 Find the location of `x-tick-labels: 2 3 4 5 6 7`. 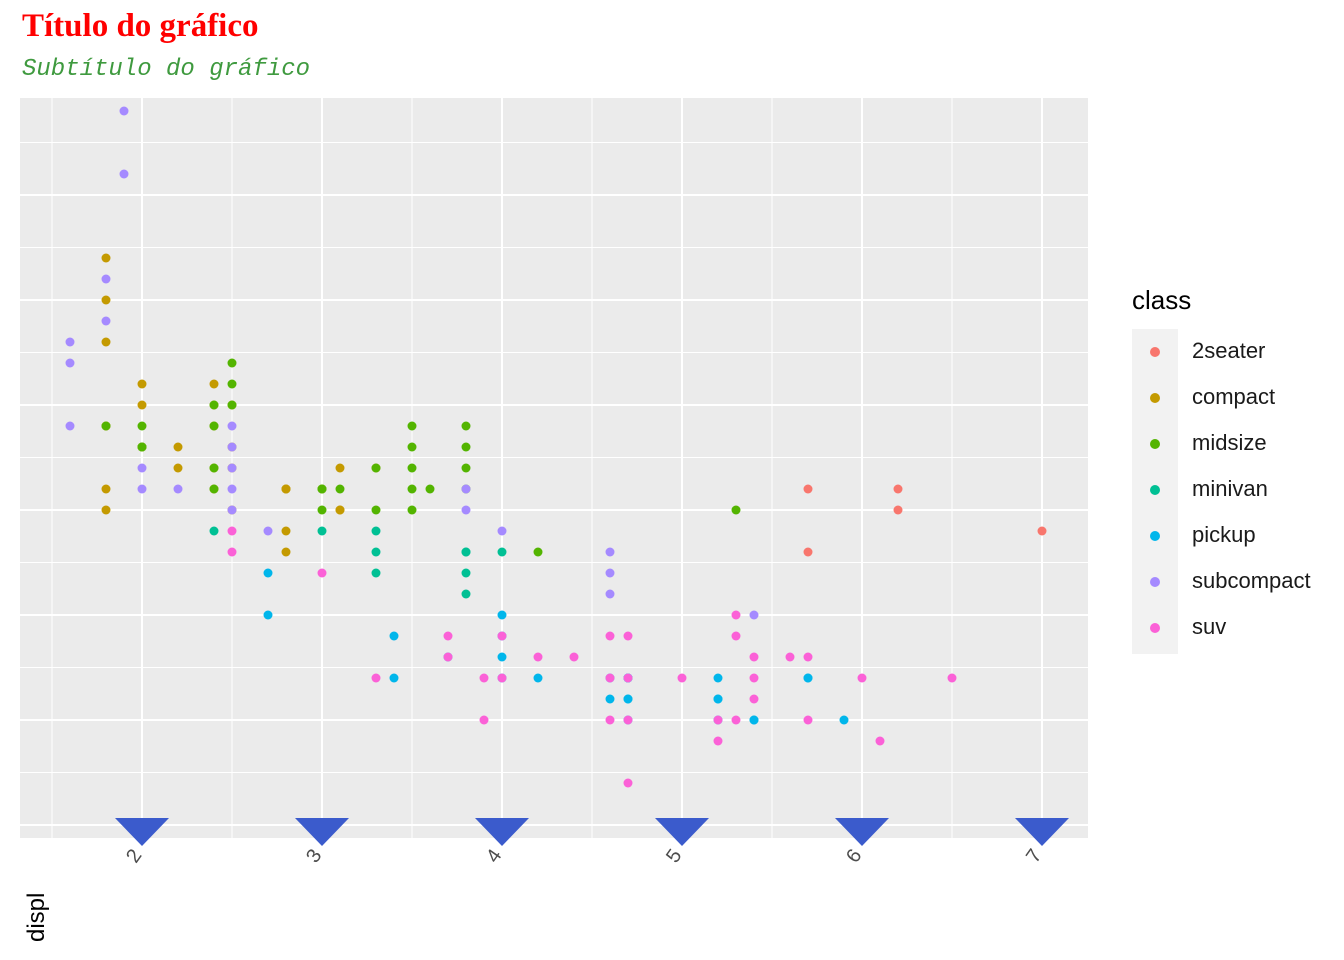

x-tick-labels: 2 3 4 5 6 7 is located at coordinates (584, 856).